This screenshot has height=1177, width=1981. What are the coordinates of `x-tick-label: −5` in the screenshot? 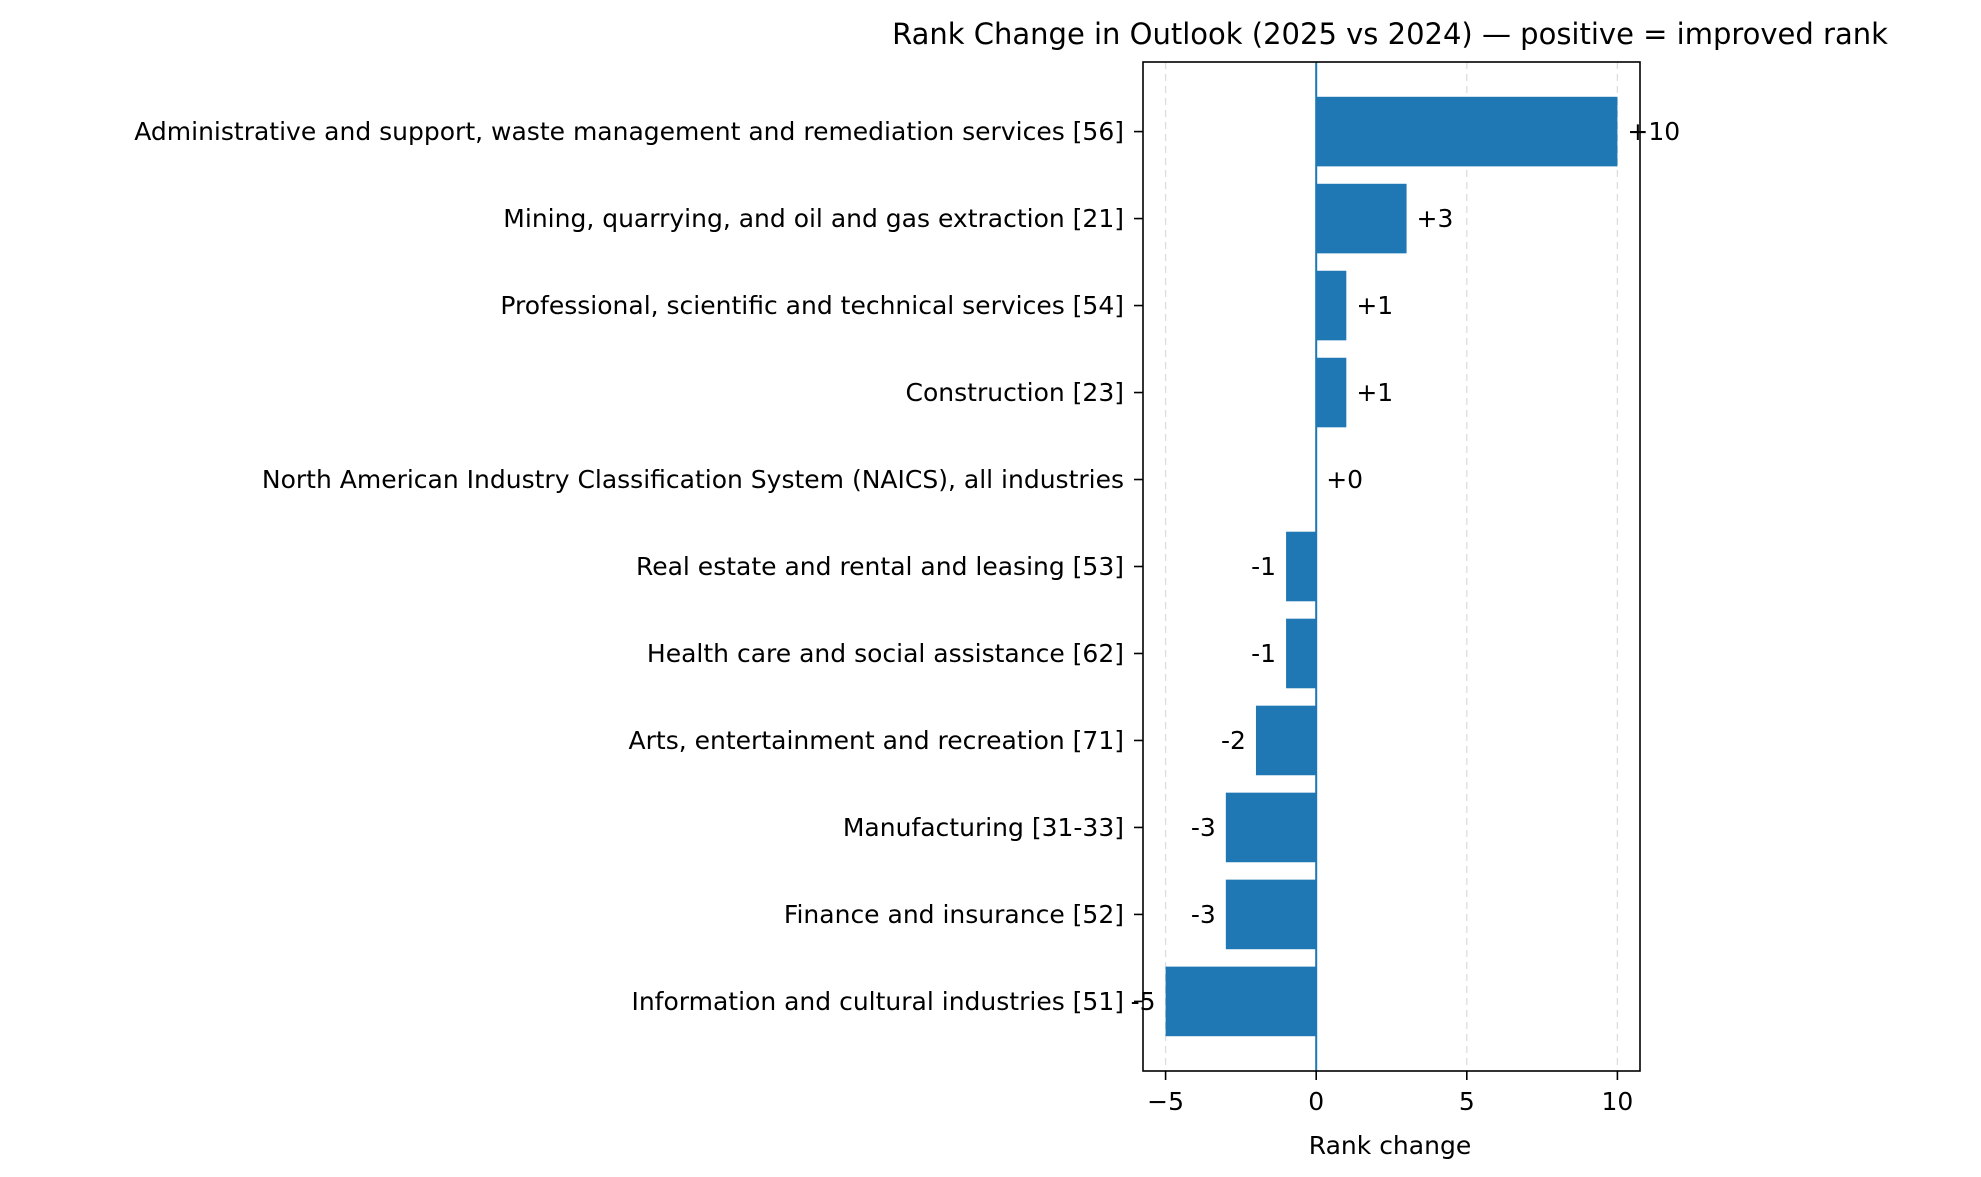 It's located at (1165, 1101).